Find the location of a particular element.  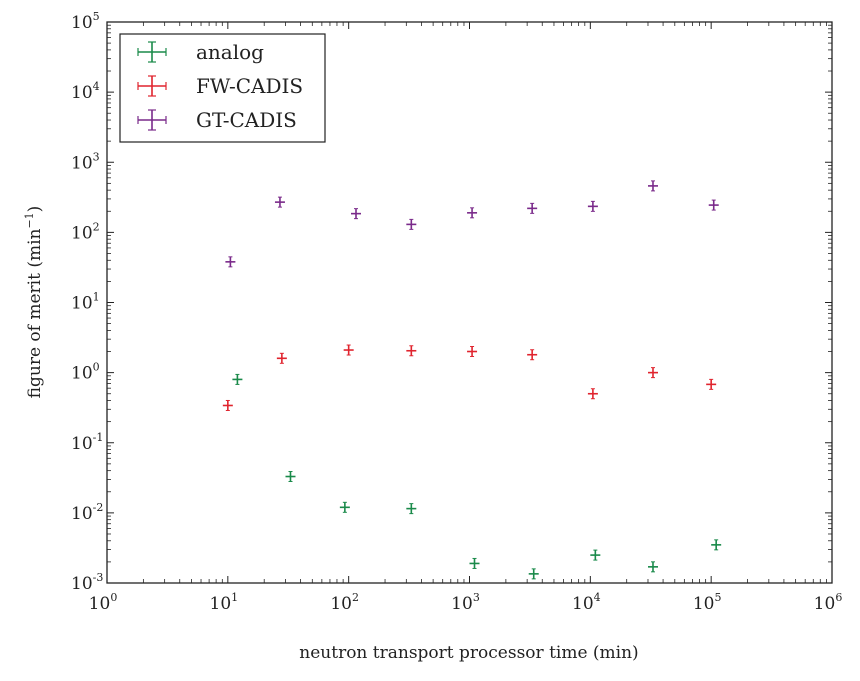

y-tick-label-exp: -1 is located at coordinates (98, 437).